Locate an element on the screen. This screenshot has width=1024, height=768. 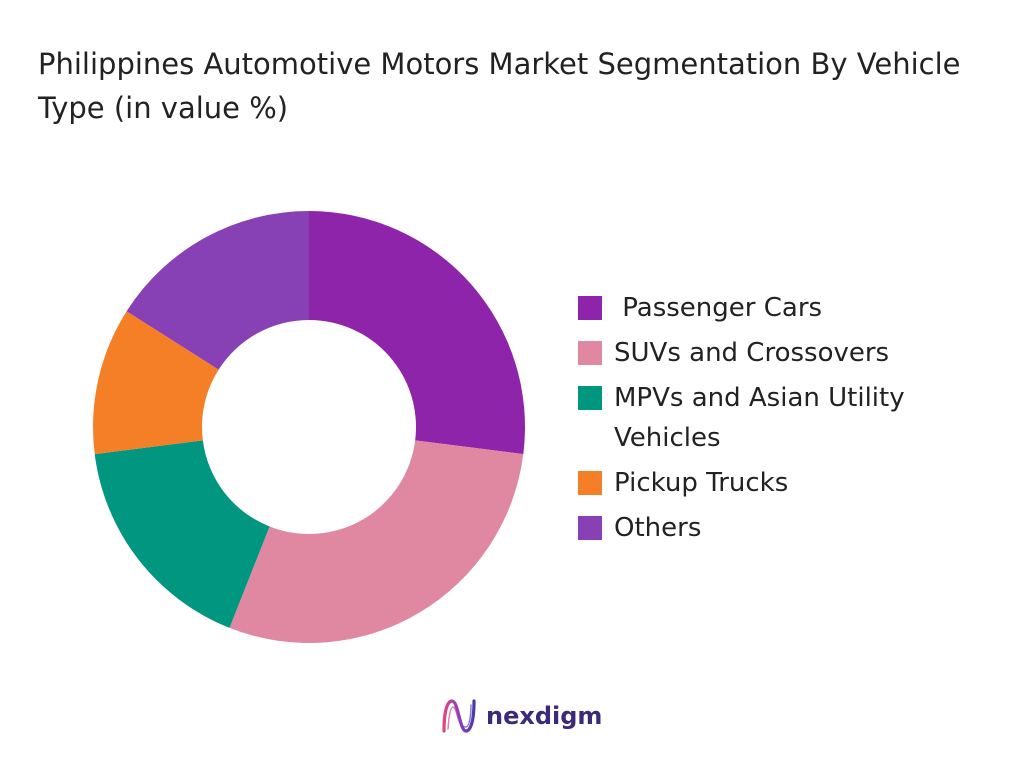
legend-label: SUVs and Crossovers is located at coordinates (752, 353).